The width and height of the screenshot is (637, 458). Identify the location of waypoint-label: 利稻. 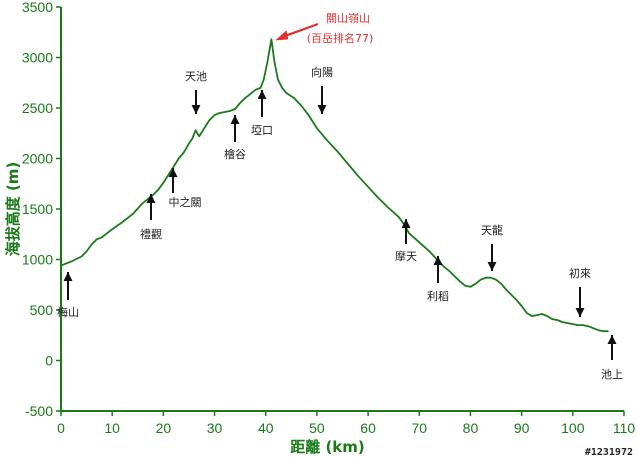
(438, 296).